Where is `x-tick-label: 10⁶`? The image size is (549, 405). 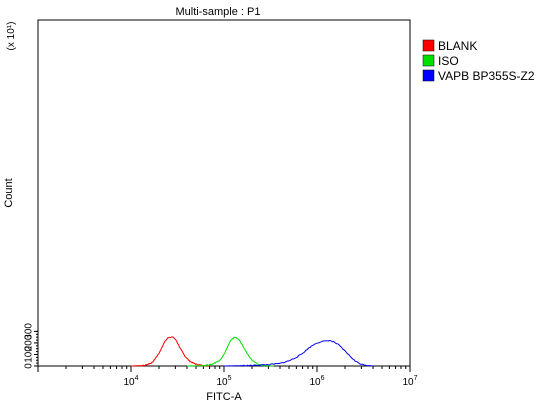 x-tick-label: 10⁶ is located at coordinates (316, 381).